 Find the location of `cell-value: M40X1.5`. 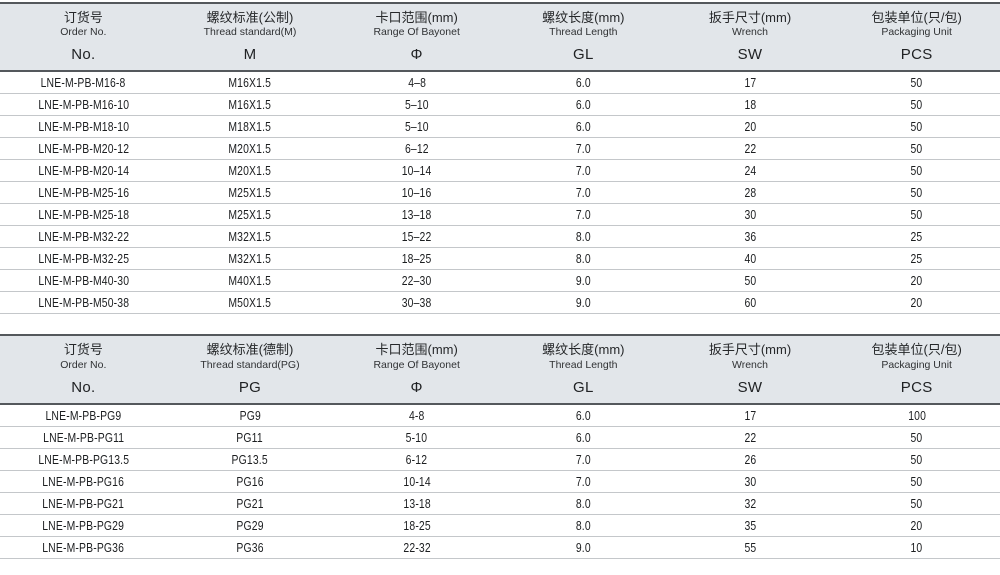

cell-value: M40X1.5 is located at coordinates (250, 281).